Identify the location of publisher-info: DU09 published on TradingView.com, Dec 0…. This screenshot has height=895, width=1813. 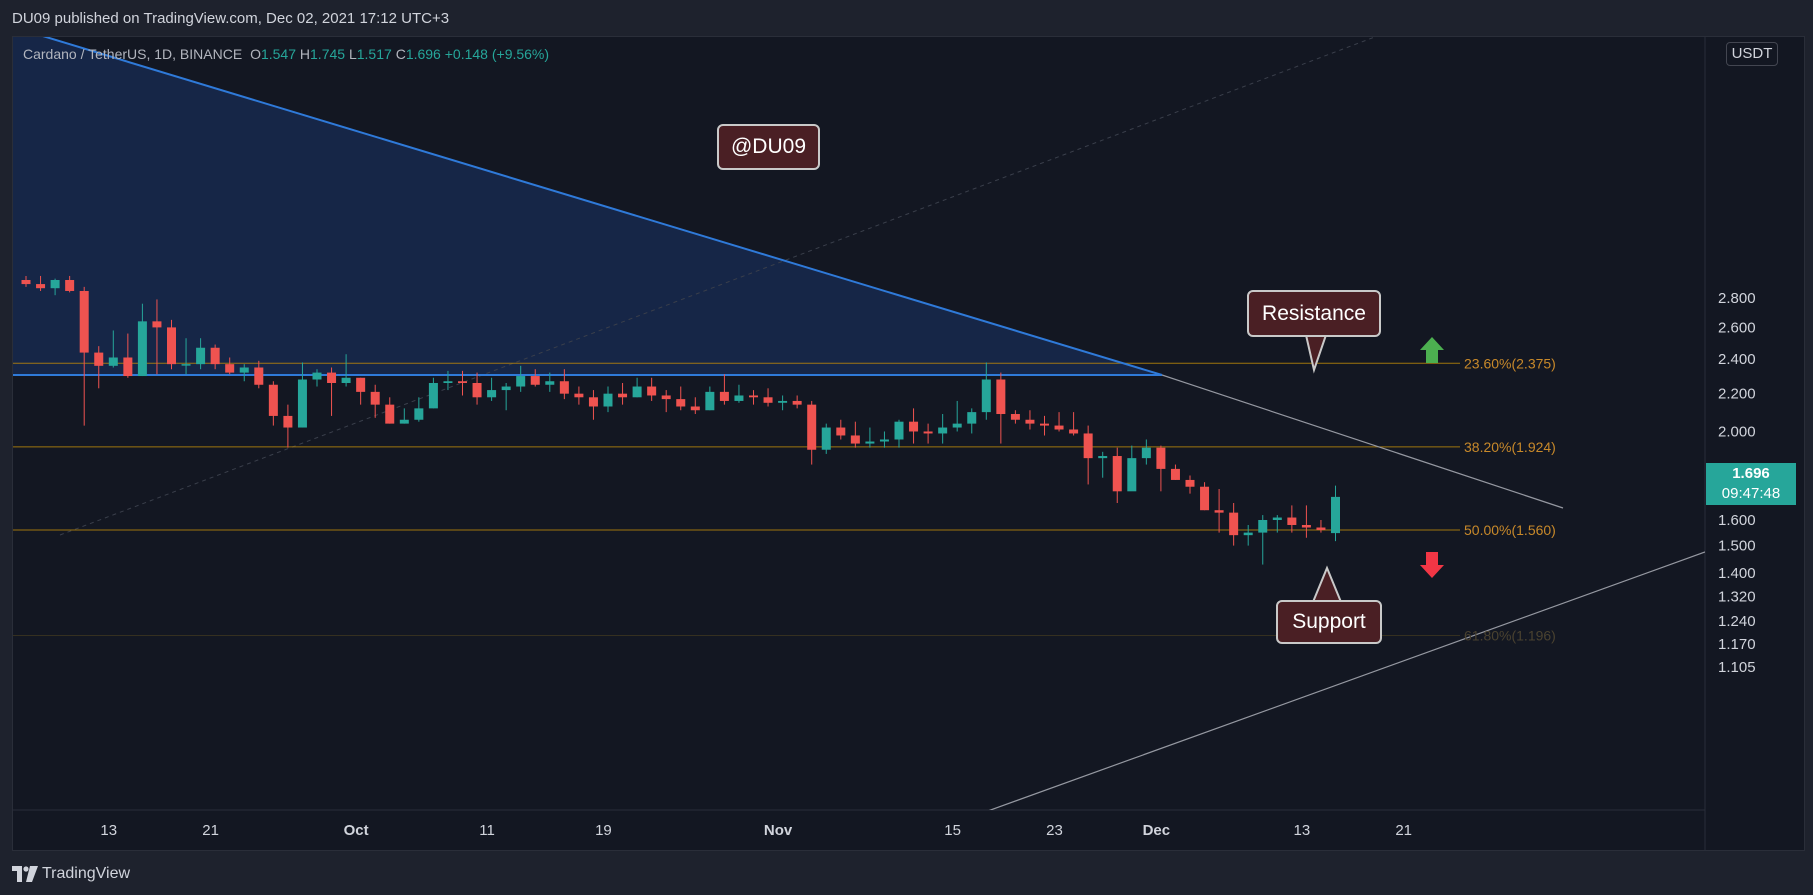
(231, 18).